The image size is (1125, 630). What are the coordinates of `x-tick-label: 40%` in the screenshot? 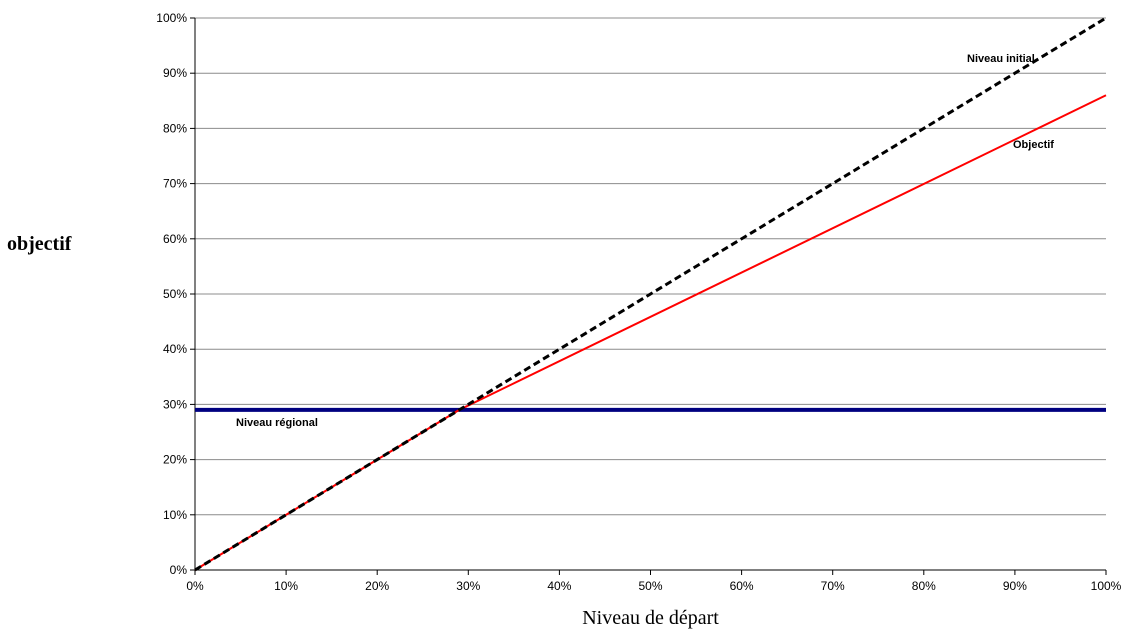 It's located at (559, 586).